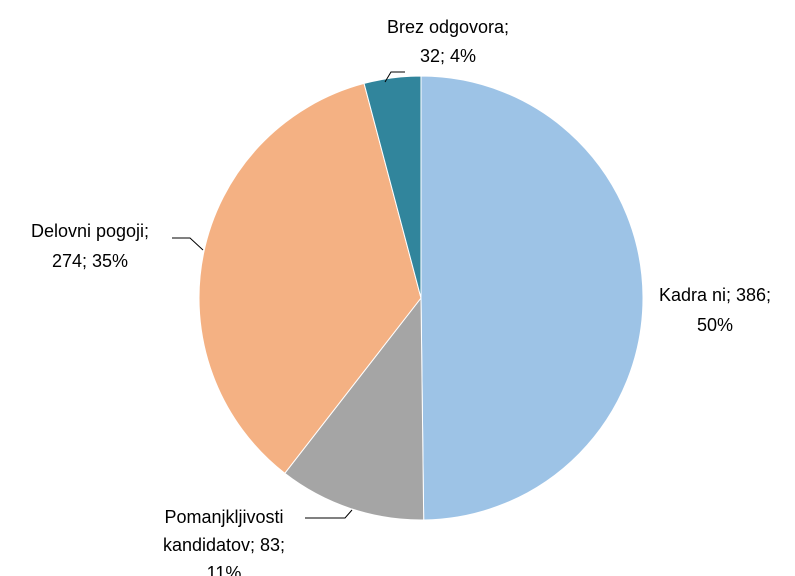  Describe the element at coordinates (224, 569) in the screenshot. I see `data-label: 11%` at that location.